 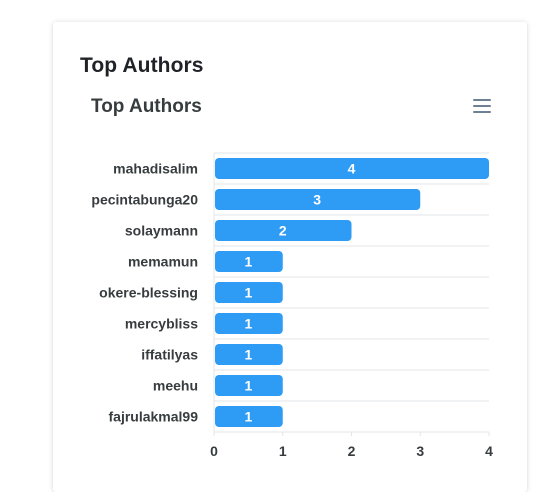 What do you see at coordinates (161, 231) in the screenshot?
I see `category-label: solaymann` at bounding box center [161, 231].